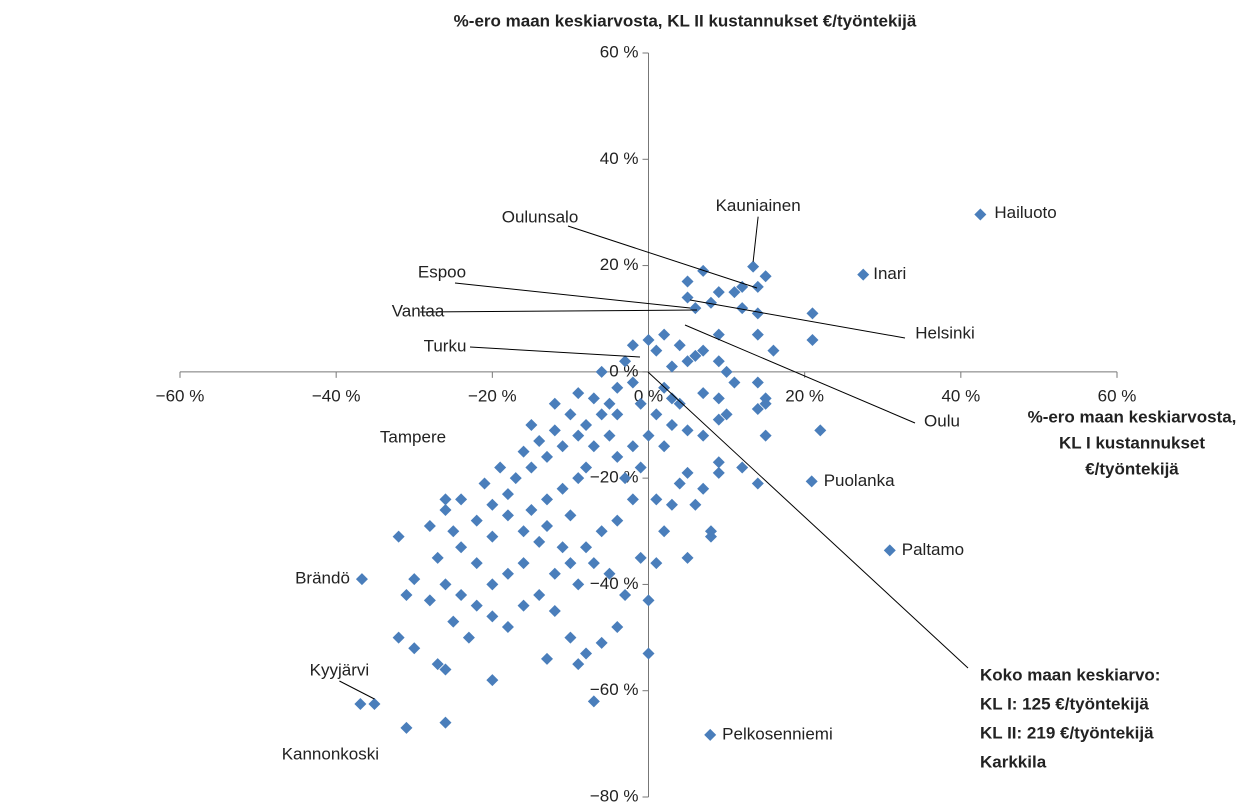 This screenshot has height=805, width=1251. I want to click on annotation: Helsinki, so click(945, 332).